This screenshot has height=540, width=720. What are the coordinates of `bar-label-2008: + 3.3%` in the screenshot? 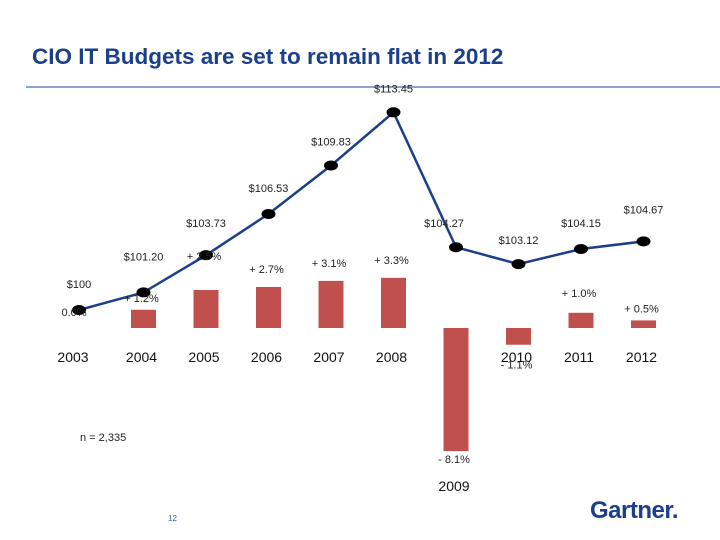 It's located at (391, 261).